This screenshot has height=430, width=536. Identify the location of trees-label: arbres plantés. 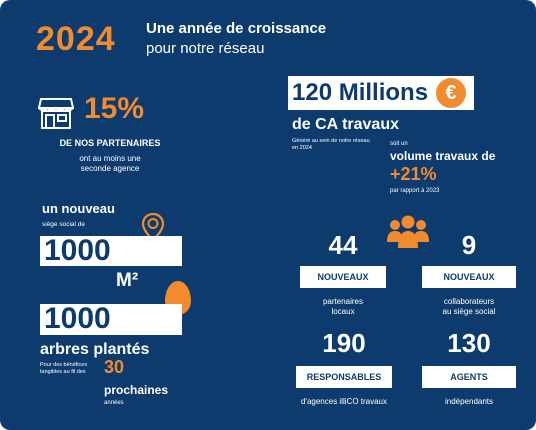
(95, 349).